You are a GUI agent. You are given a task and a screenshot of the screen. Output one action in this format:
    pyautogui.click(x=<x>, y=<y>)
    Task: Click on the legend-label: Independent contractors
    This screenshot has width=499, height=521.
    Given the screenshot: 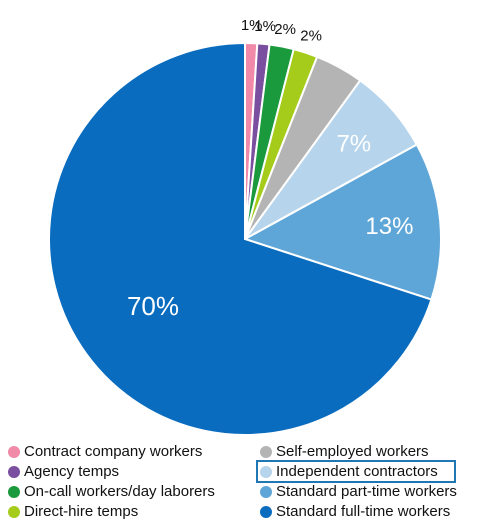 What is the action you would take?
    pyautogui.click(x=357, y=471)
    